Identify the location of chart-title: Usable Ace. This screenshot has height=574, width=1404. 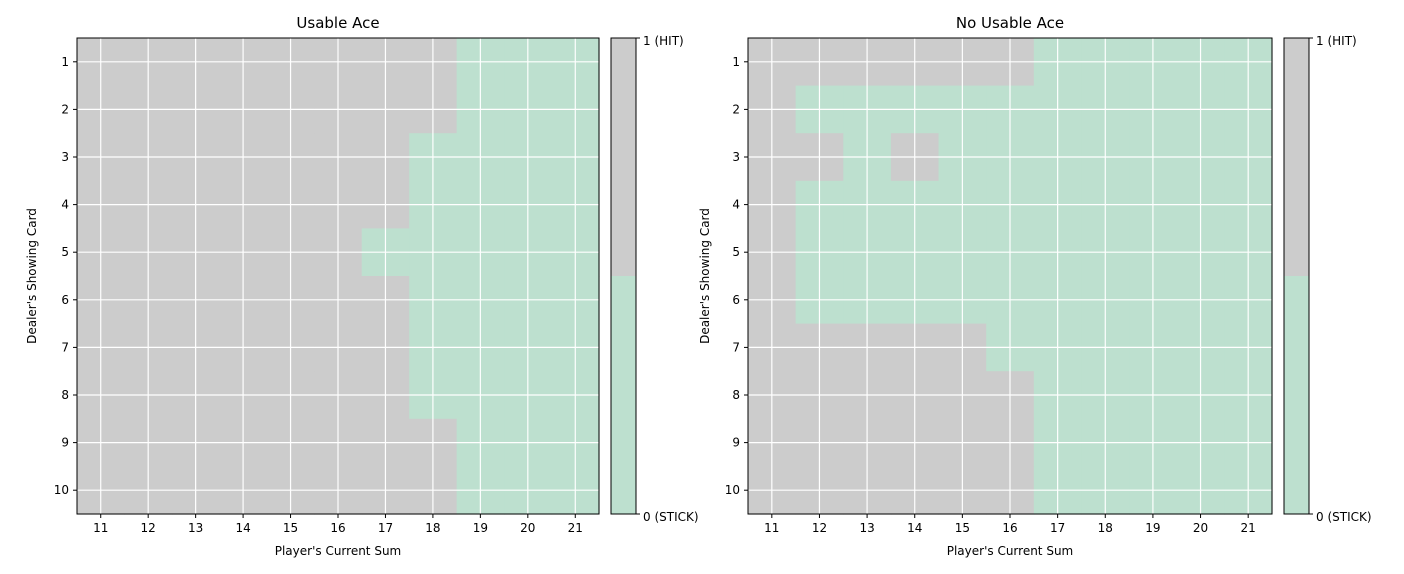
(337, 23).